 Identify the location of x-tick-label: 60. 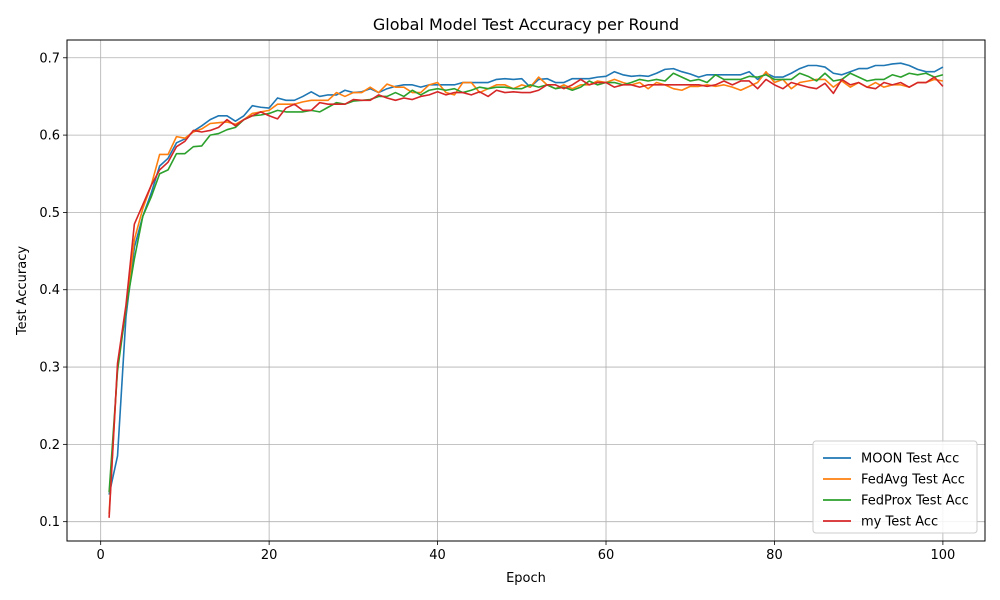
(606, 555).